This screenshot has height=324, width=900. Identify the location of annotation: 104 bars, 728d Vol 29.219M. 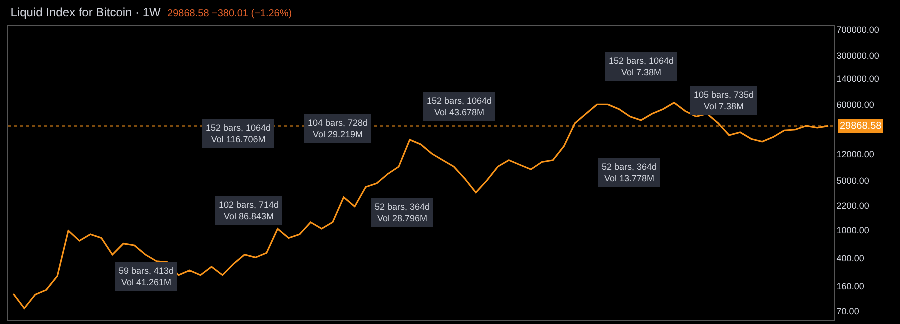
(338, 129).